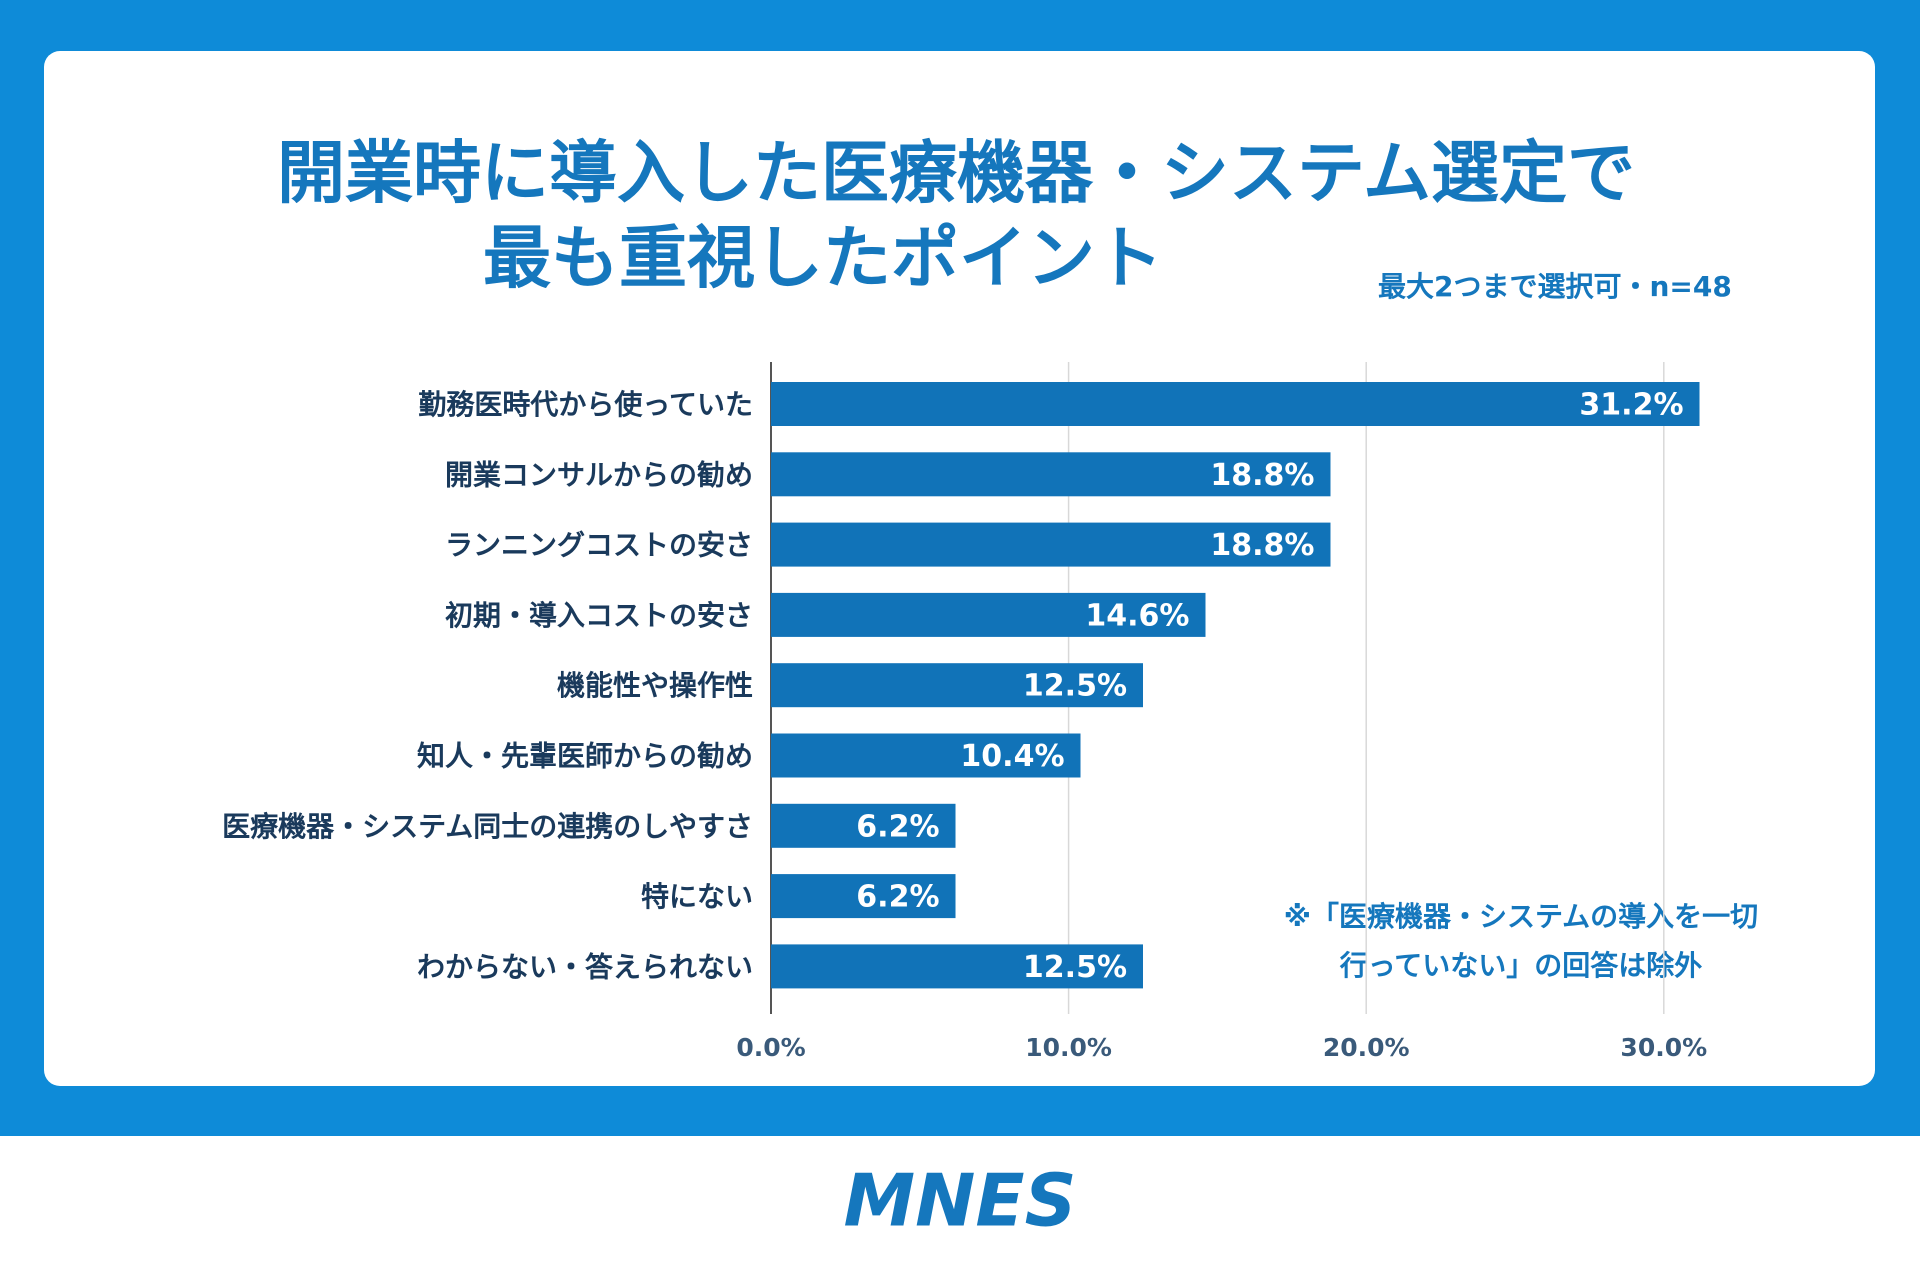  What do you see at coordinates (599, 615) in the screenshot?
I see `category-label: 初期・導入コストの安さ` at bounding box center [599, 615].